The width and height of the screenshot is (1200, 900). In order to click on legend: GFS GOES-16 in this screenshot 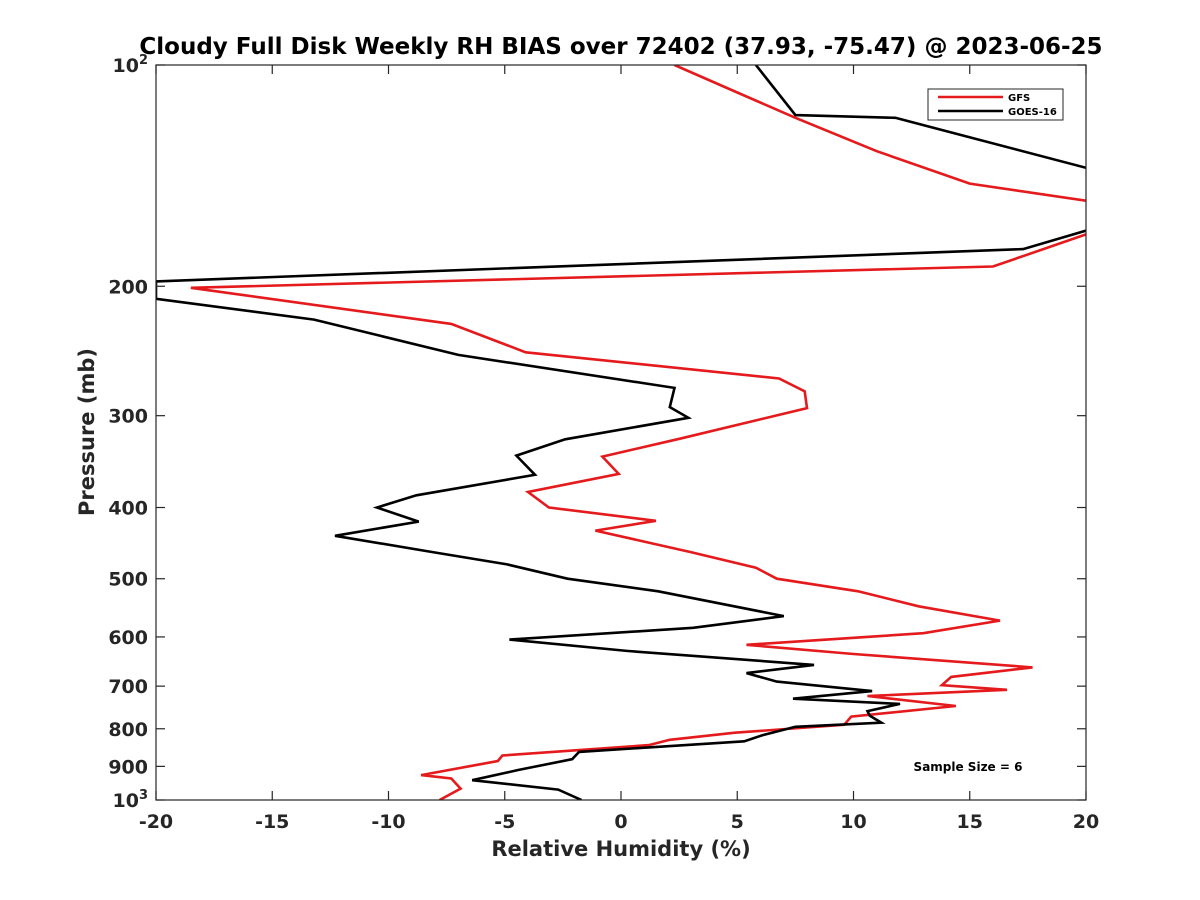, I will do `click(995, 104)`.